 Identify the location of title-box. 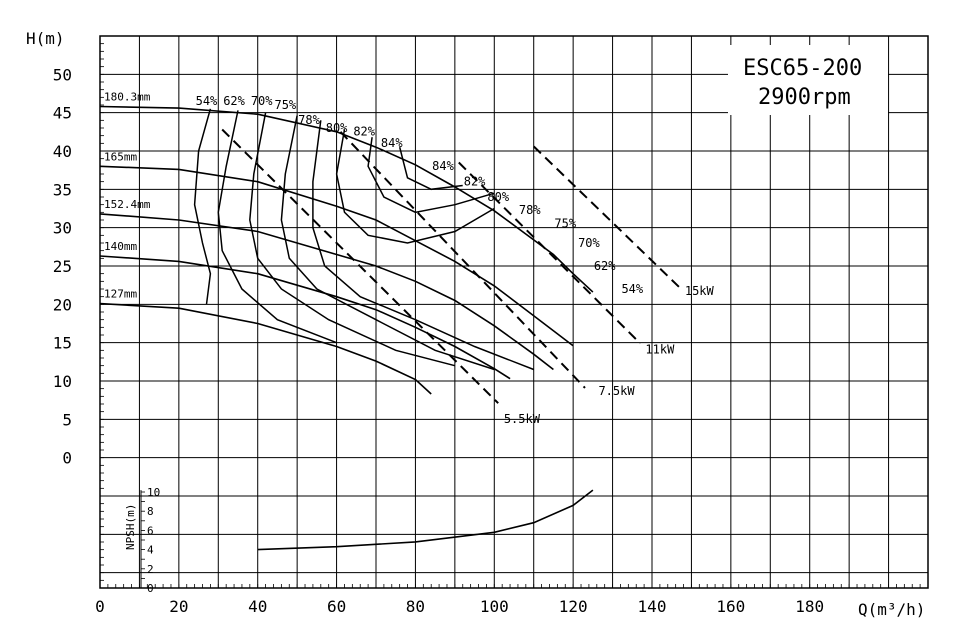
(808, 80).